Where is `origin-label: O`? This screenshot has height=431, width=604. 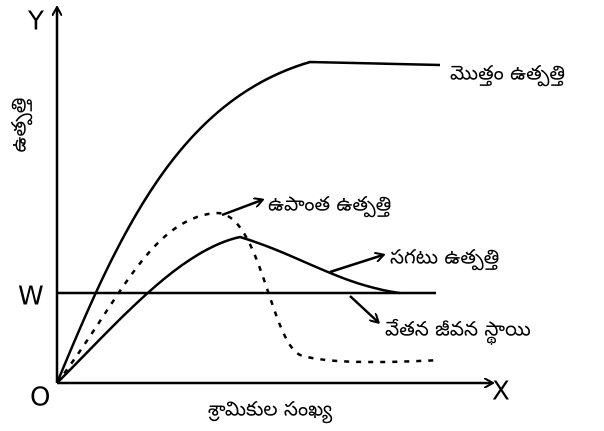 origin-label: O is located at coordinates (40, 398).